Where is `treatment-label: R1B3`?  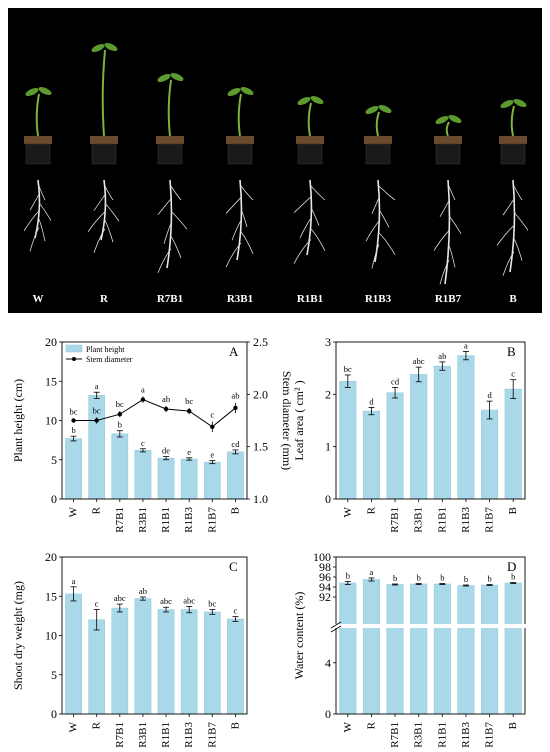 treatment-label: R1B3 is located at coordinates (378, 299).